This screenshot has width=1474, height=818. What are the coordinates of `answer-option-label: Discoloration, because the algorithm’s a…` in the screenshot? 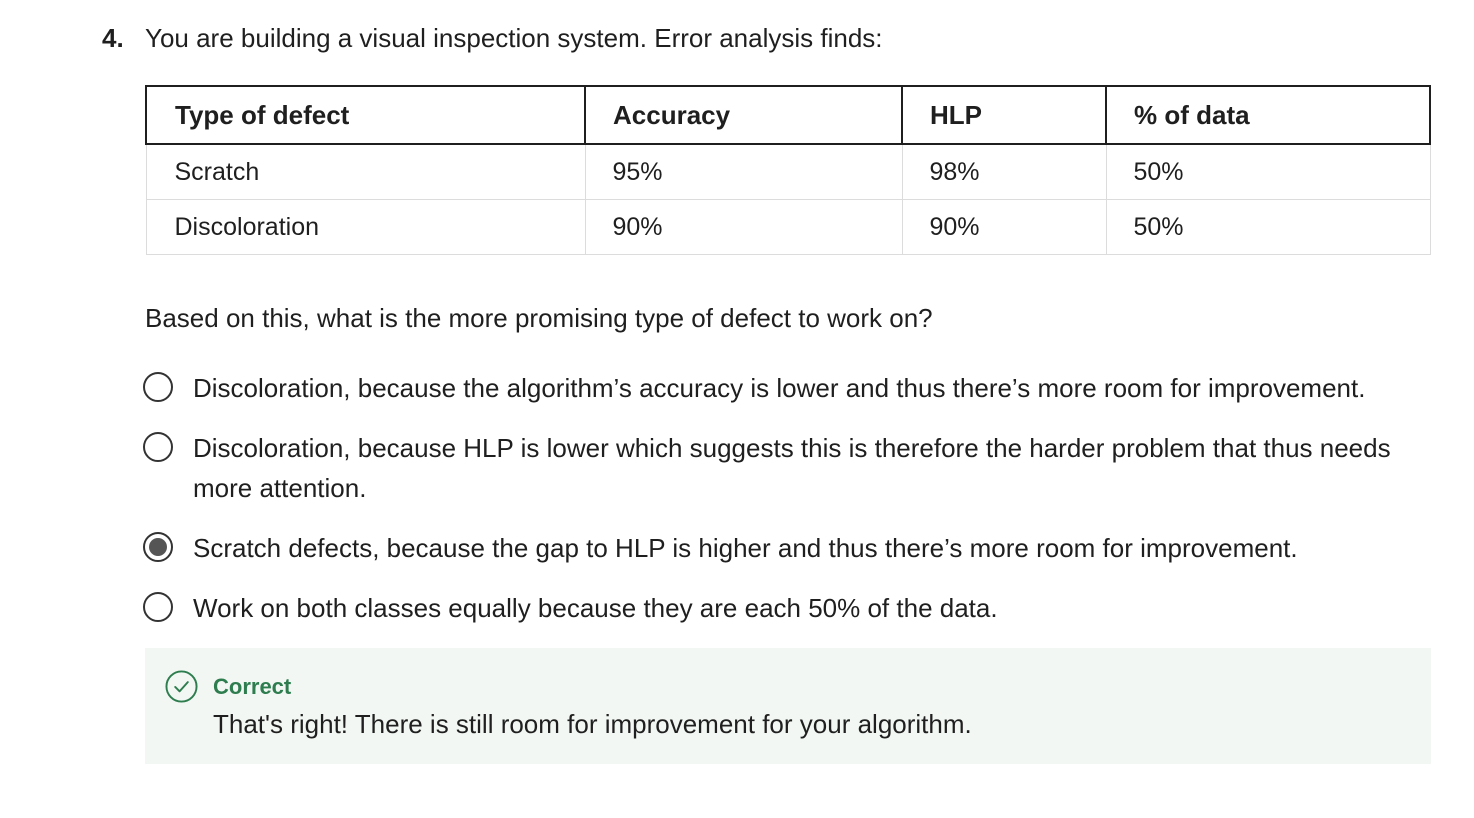 It's located at (779, 388).